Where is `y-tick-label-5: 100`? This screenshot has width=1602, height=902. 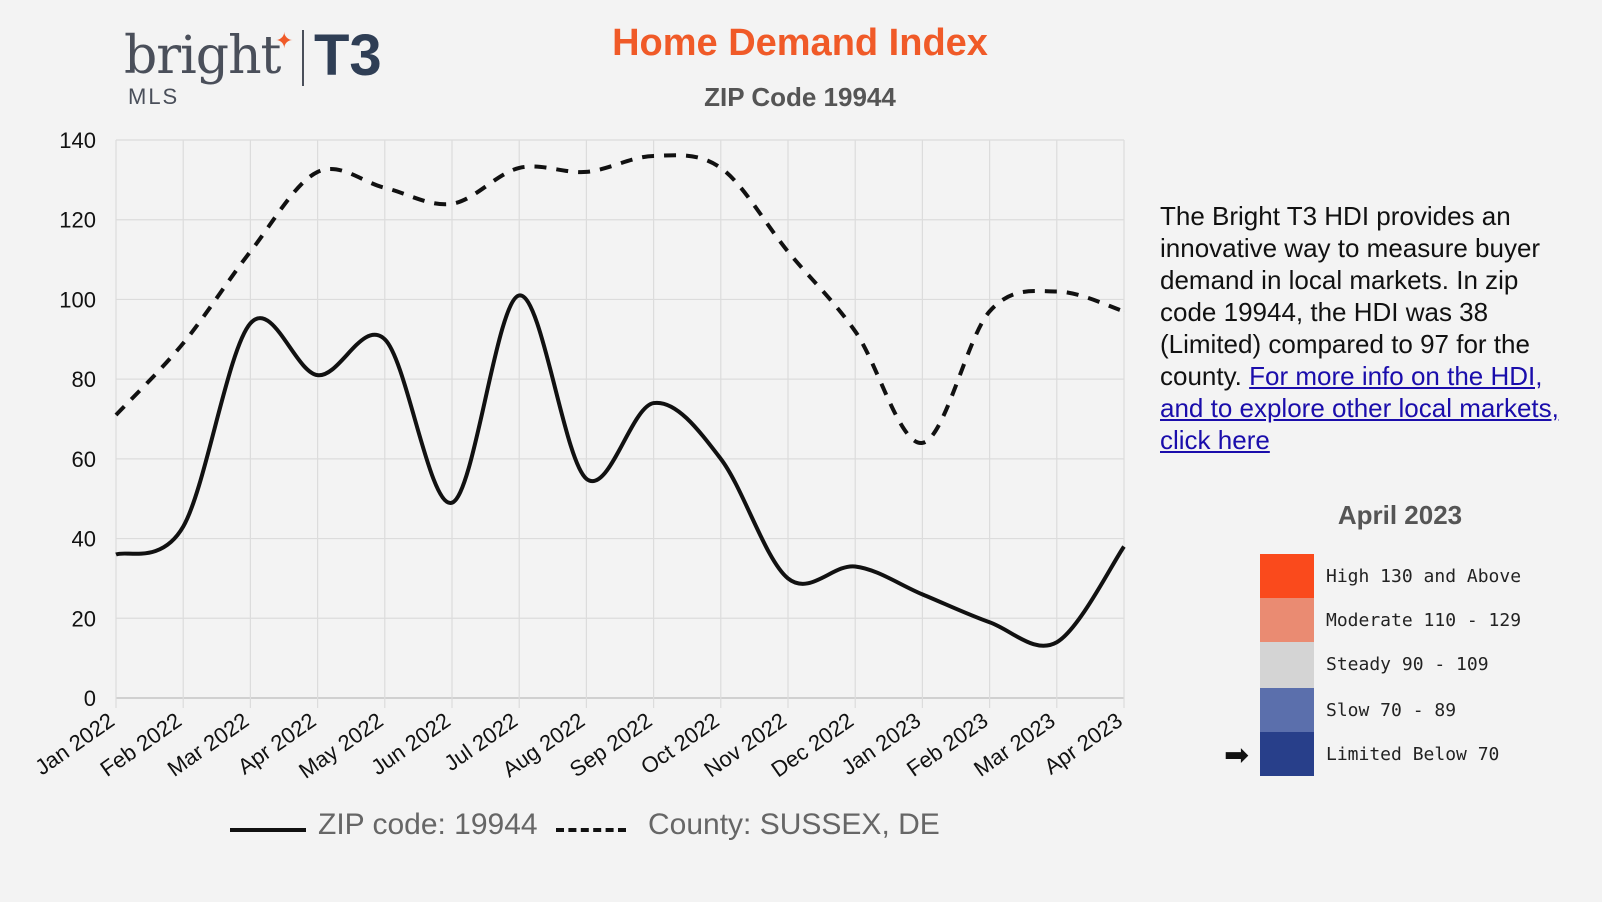
y-tick-label-5: 100 is located at coordinates (77, 299).